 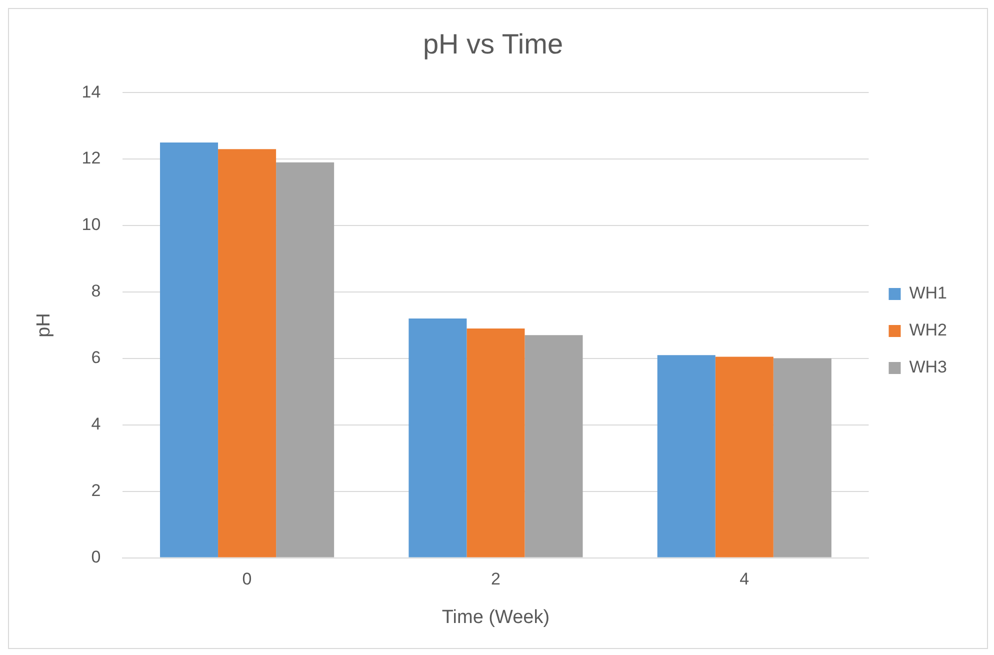 I want to click on x-tick-label: 4, so click(x=745, y=579).